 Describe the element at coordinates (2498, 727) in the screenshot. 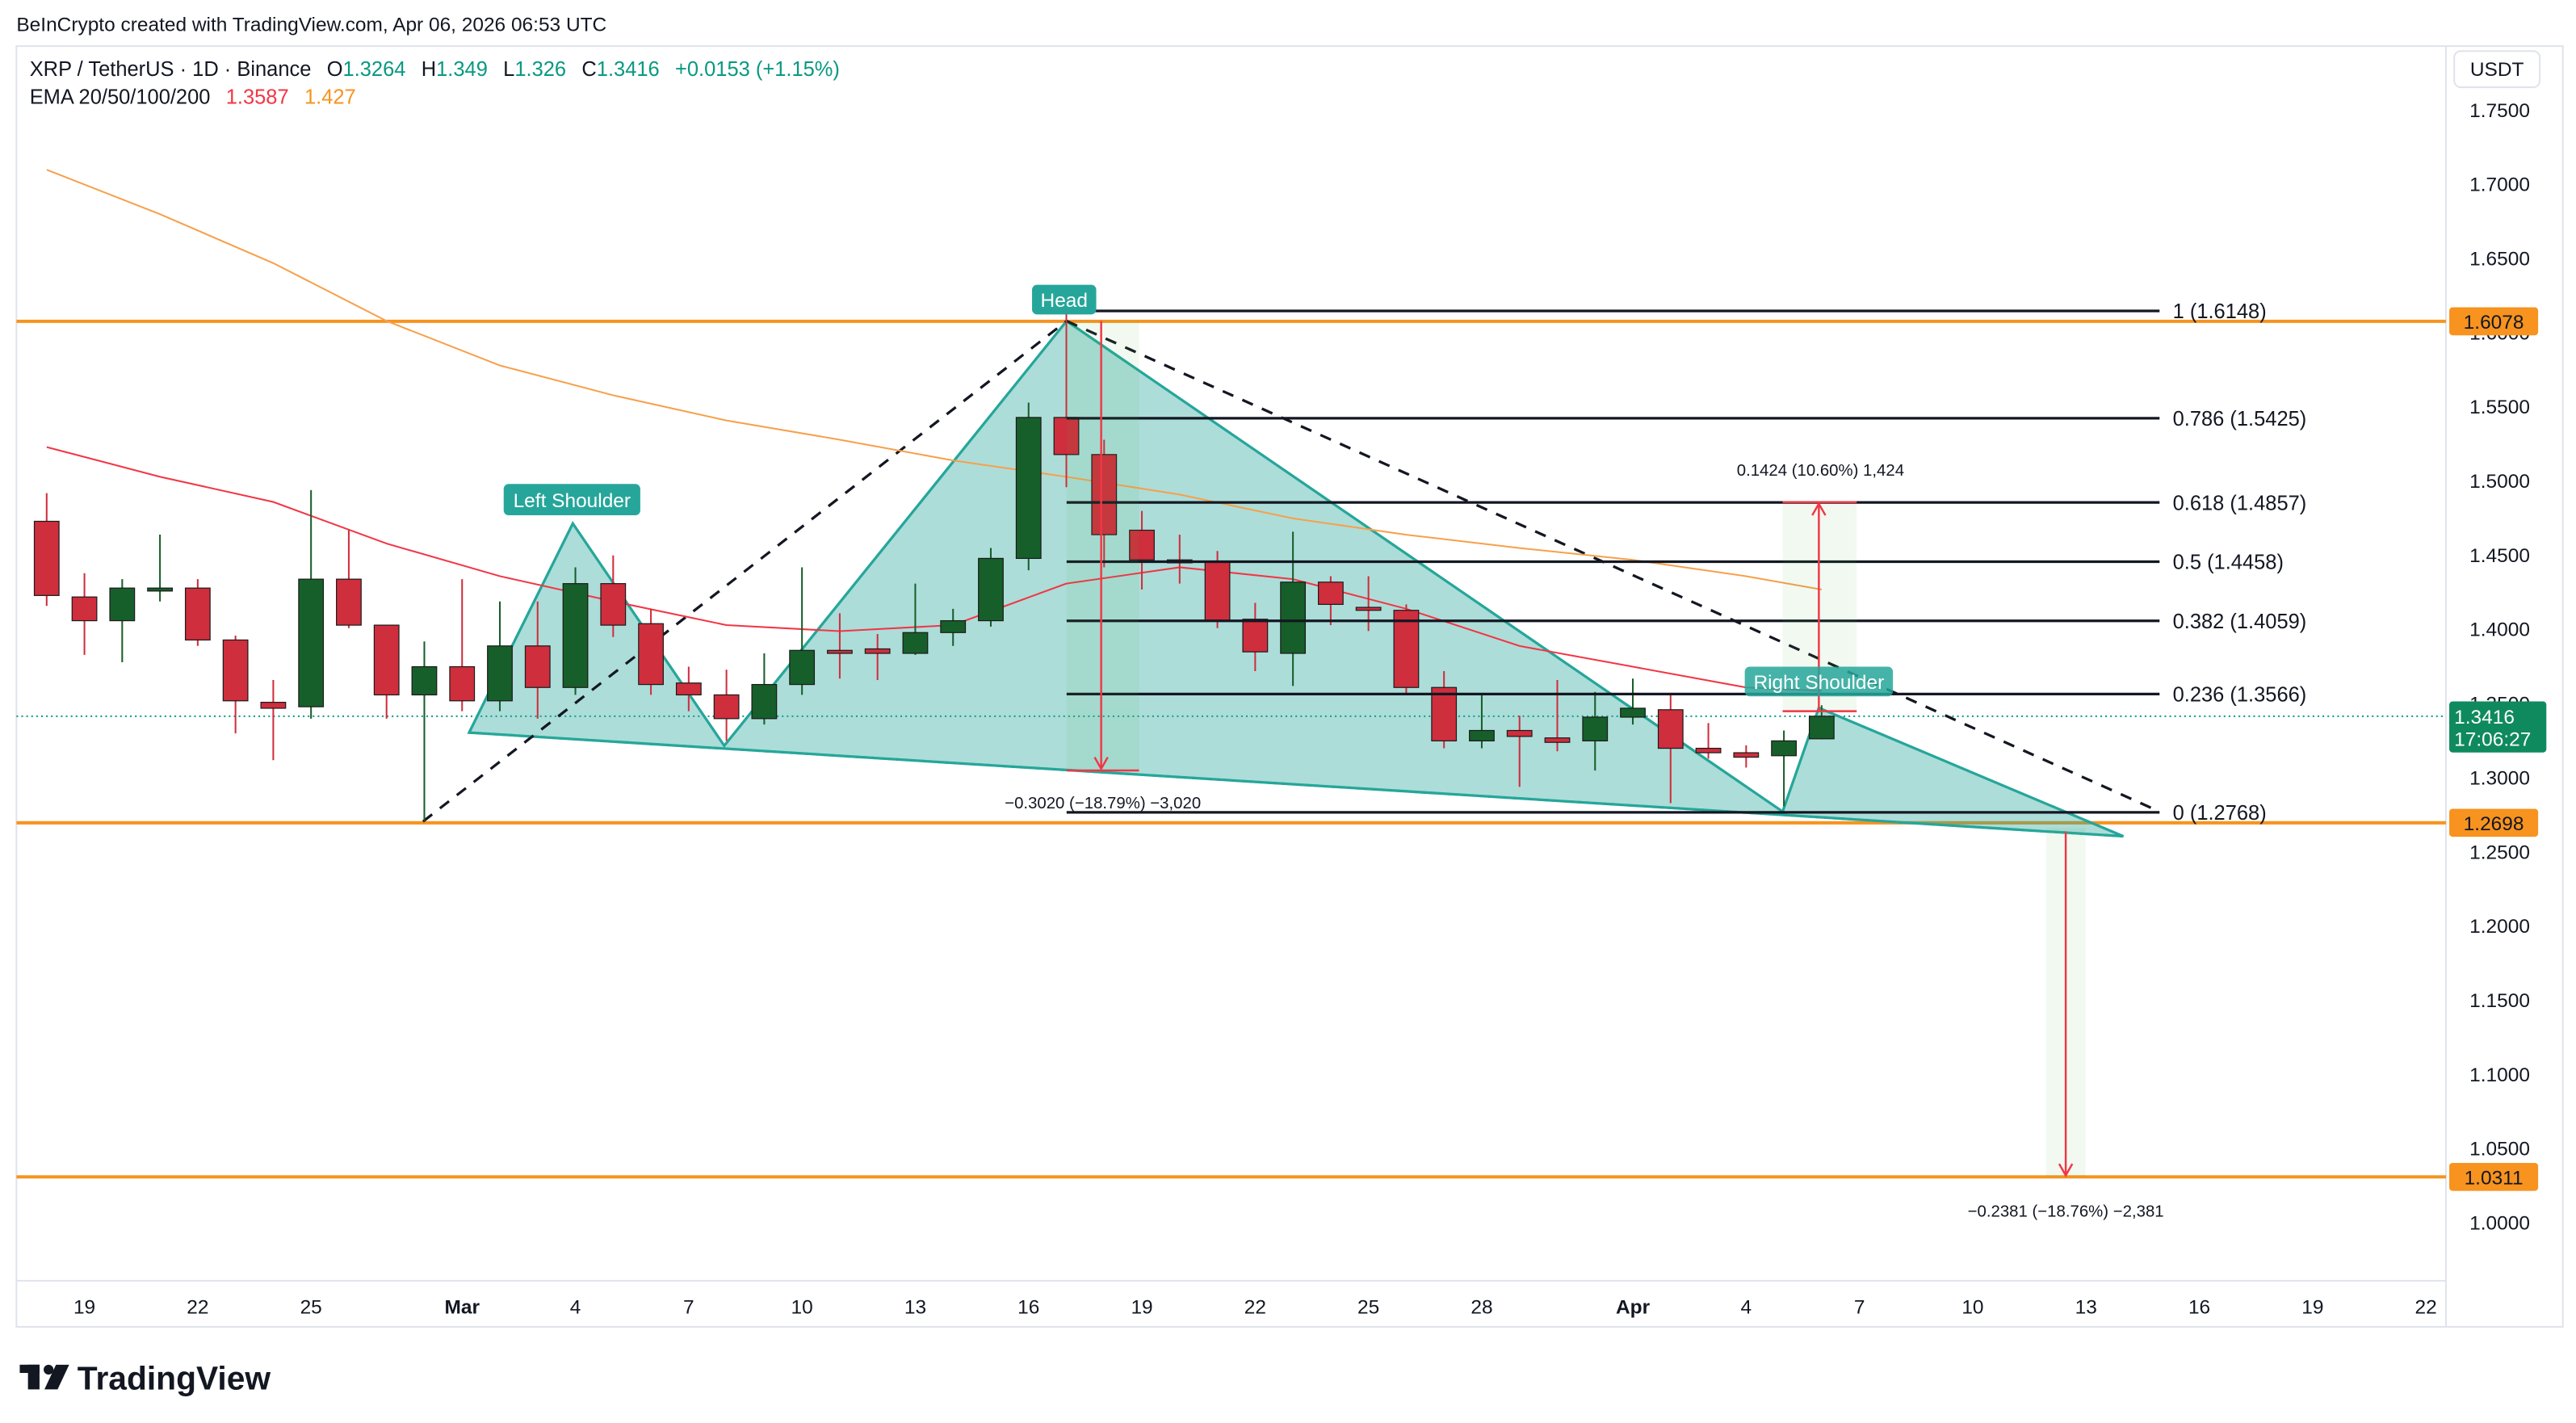

I see `last-price-box` at that location.